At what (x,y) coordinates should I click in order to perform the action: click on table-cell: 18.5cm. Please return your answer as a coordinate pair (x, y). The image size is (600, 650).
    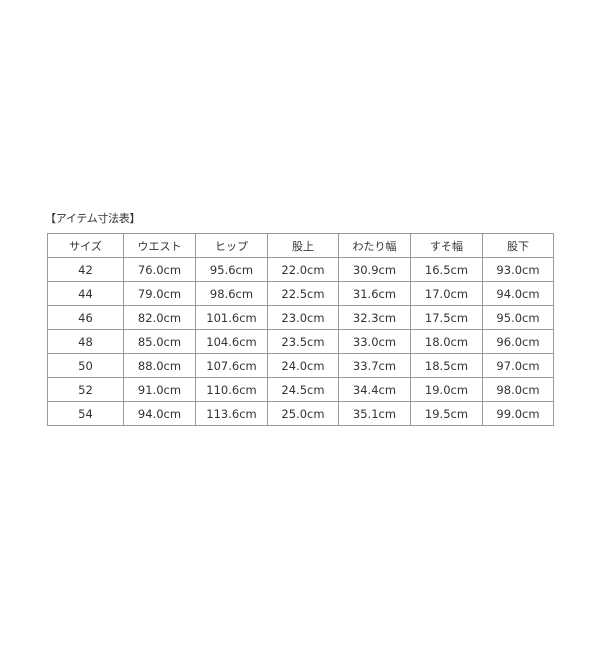
    Looking at the image, I should click on (446, 365).